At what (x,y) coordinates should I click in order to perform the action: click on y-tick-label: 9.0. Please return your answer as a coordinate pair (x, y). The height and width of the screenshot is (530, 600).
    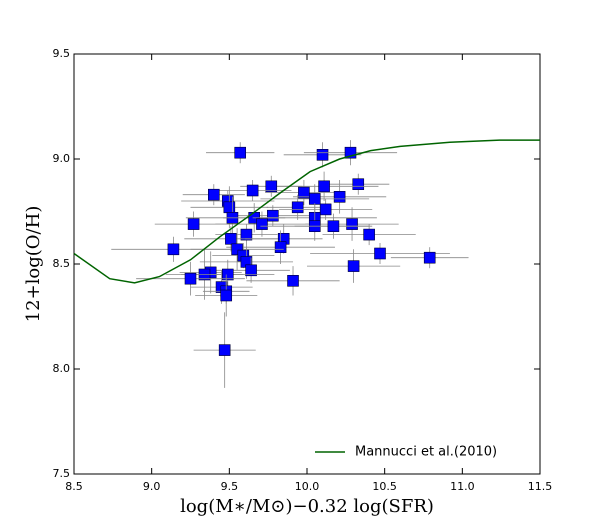
    Looking at the image, I should click on (62, 158).